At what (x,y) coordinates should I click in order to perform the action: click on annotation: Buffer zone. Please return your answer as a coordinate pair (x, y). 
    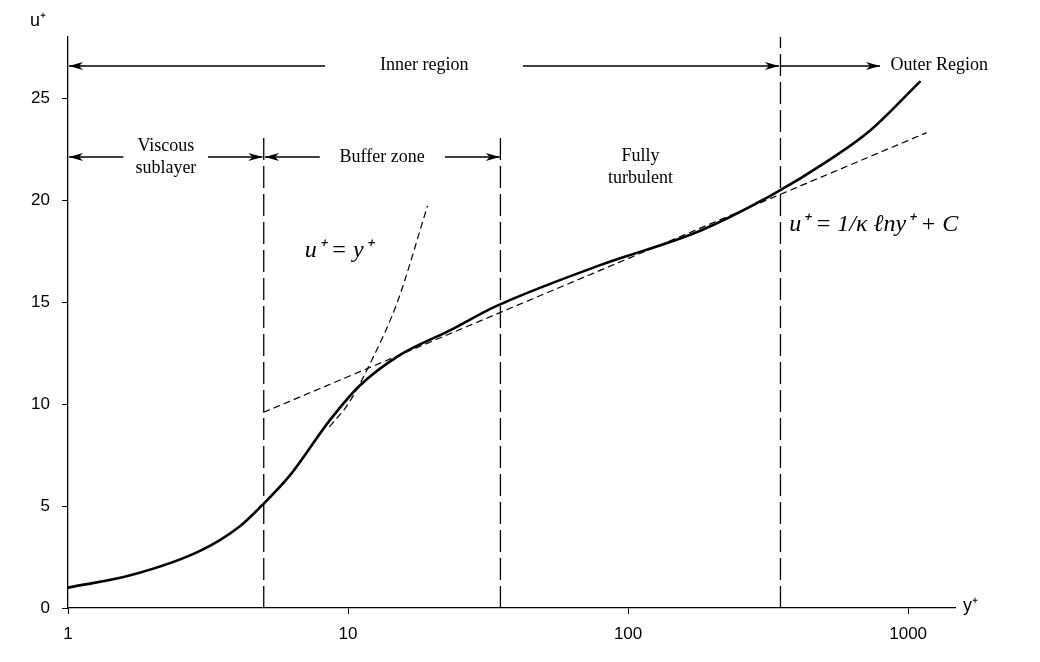
    Looking at the image, I should click on (382, 156).